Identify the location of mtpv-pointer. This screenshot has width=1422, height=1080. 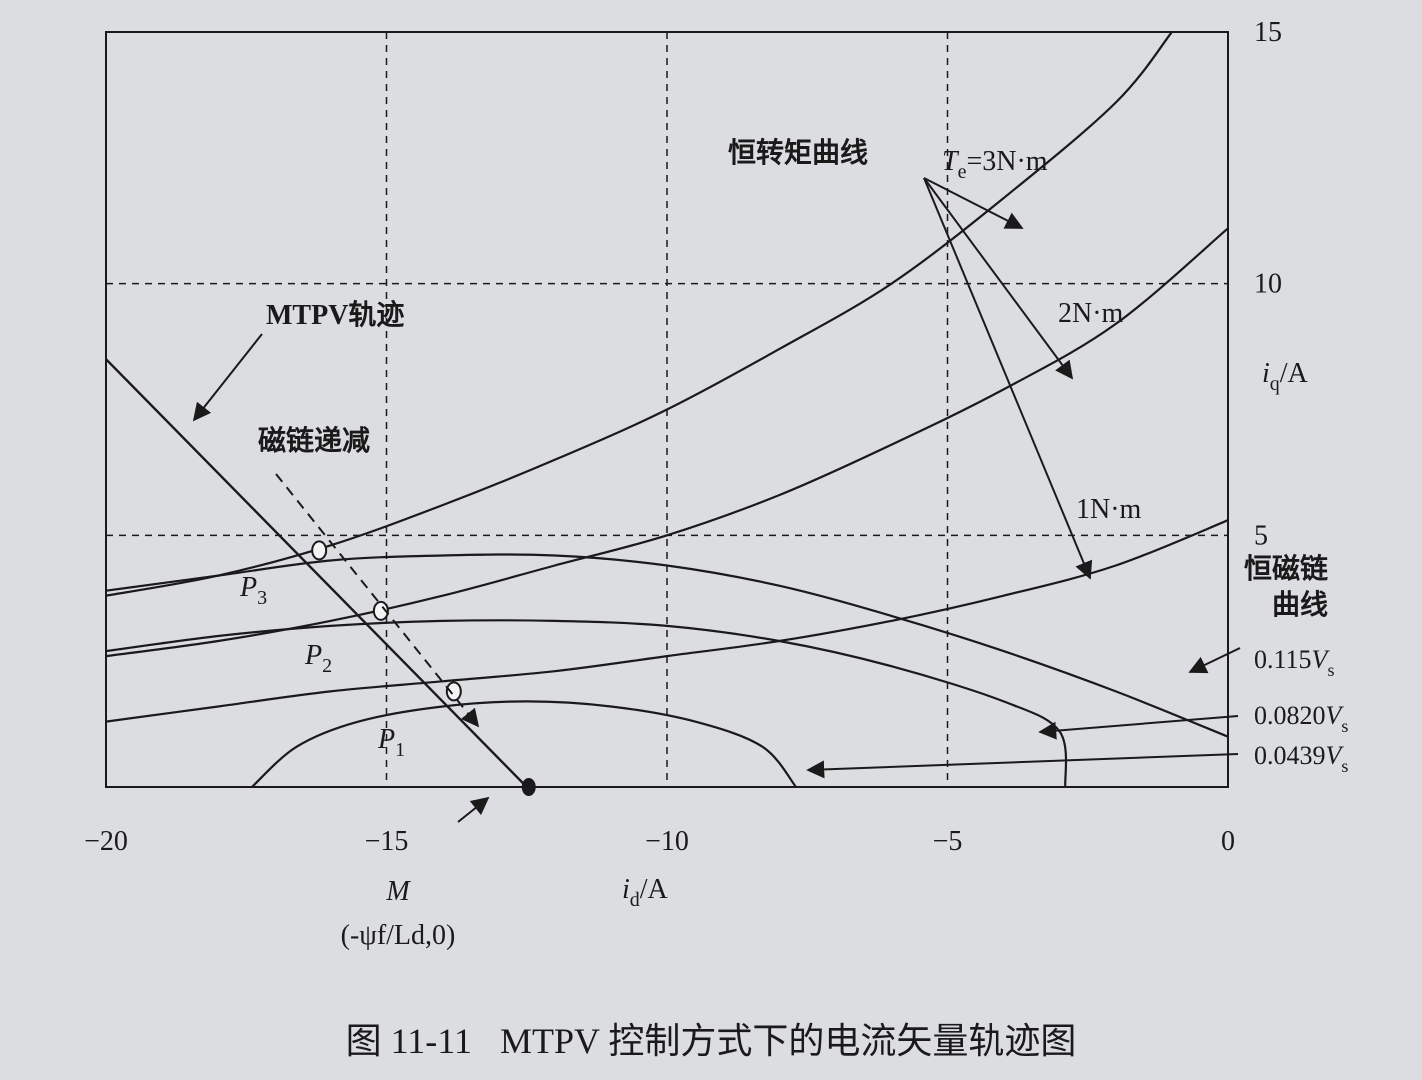
(227, 377).